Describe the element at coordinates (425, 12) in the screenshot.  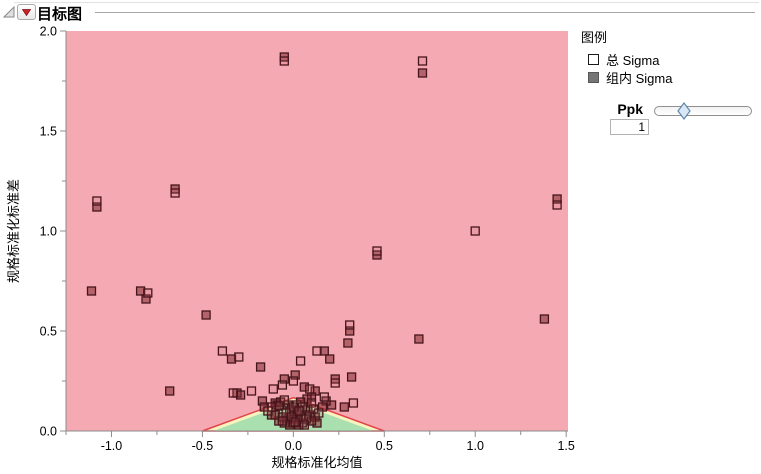
I see `header-rule` at that location.